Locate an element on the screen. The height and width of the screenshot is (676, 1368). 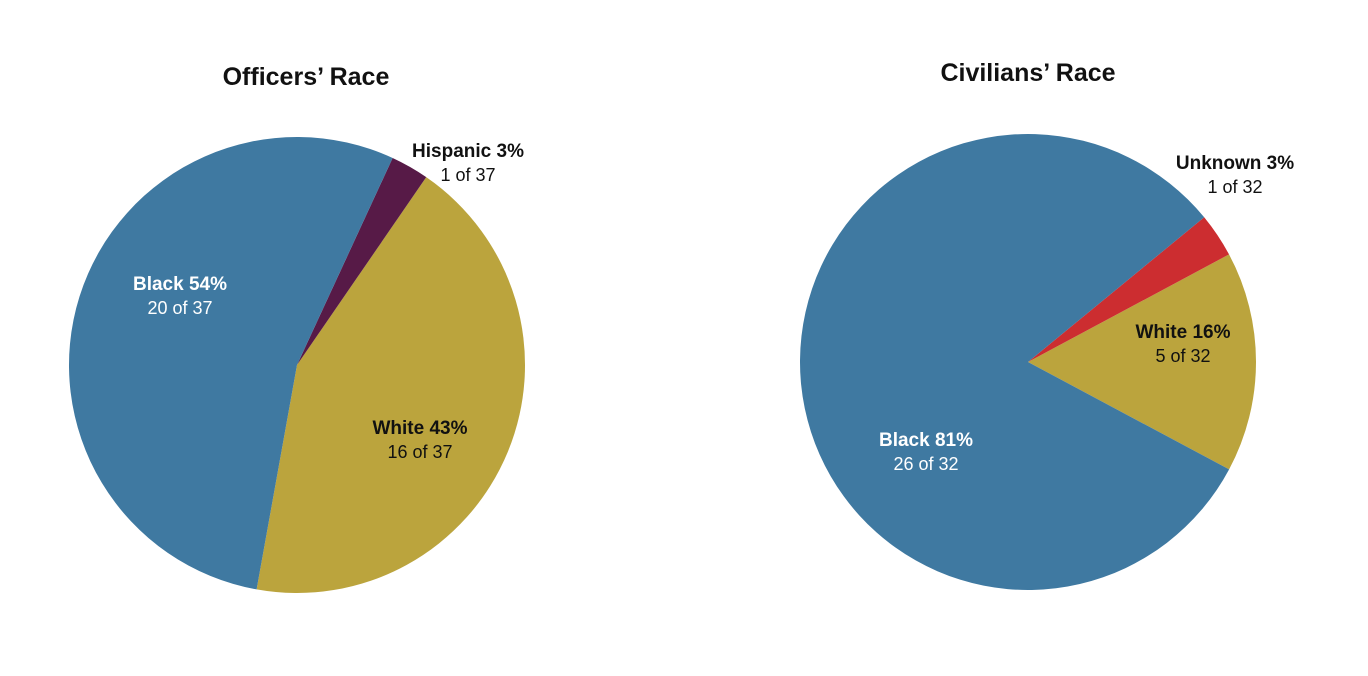
civilians-label-black: Black 81% is located at coordinates (926, 440).